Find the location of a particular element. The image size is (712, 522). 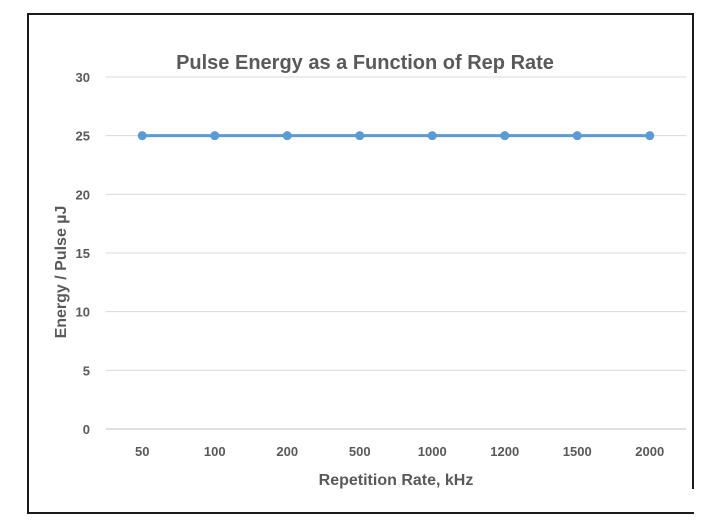

x-axis-label: Repetition Rate, kHz is located at coordinates (396, 480).